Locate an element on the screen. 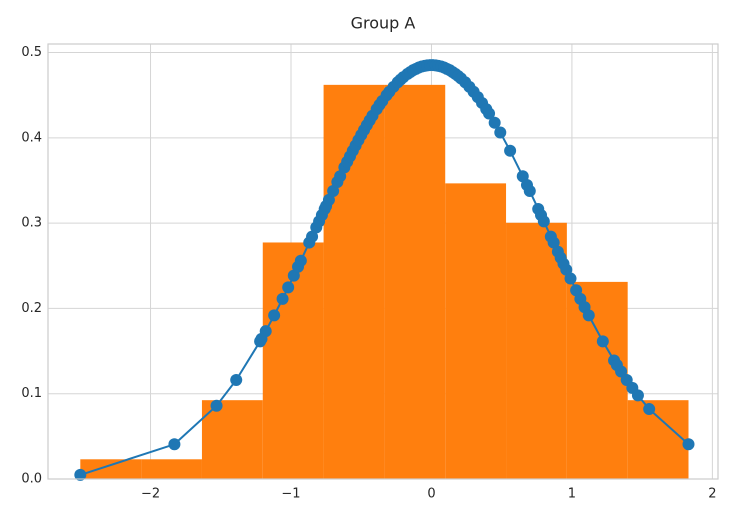  x-tick-label: 2 is located at coordinates (712, 494).